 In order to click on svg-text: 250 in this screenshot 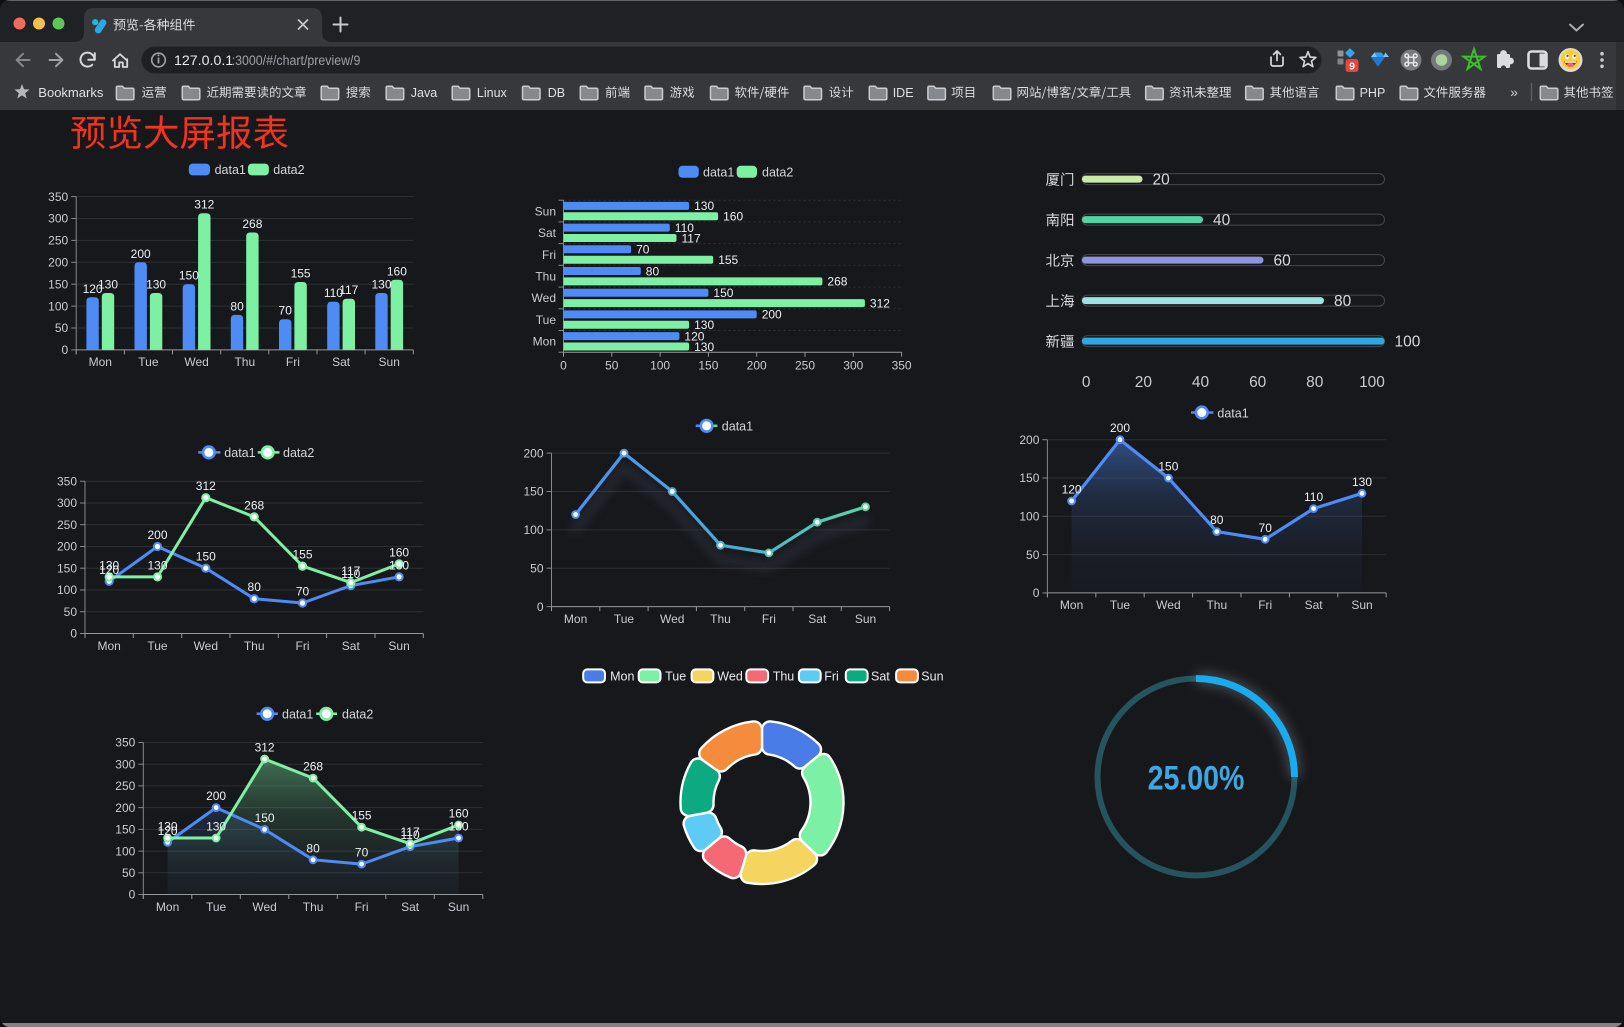, I will do `click(125, 786)`.